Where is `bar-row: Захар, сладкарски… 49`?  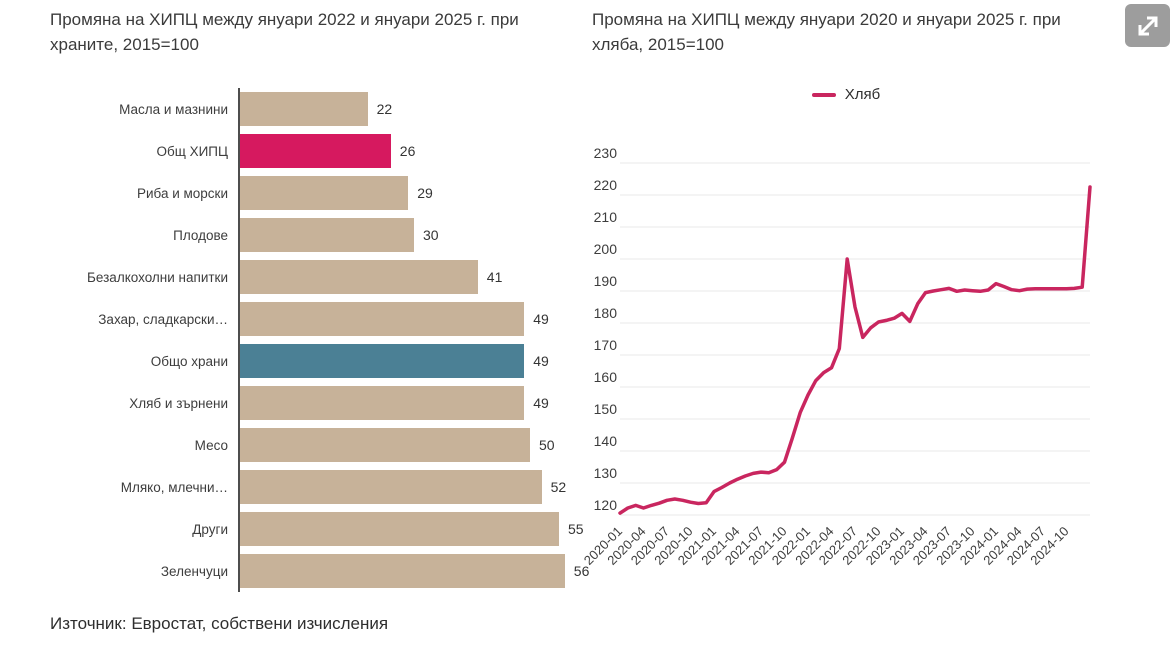
bar-row: Захар, сладкарски… 49 is located at coordinates (322, 319).